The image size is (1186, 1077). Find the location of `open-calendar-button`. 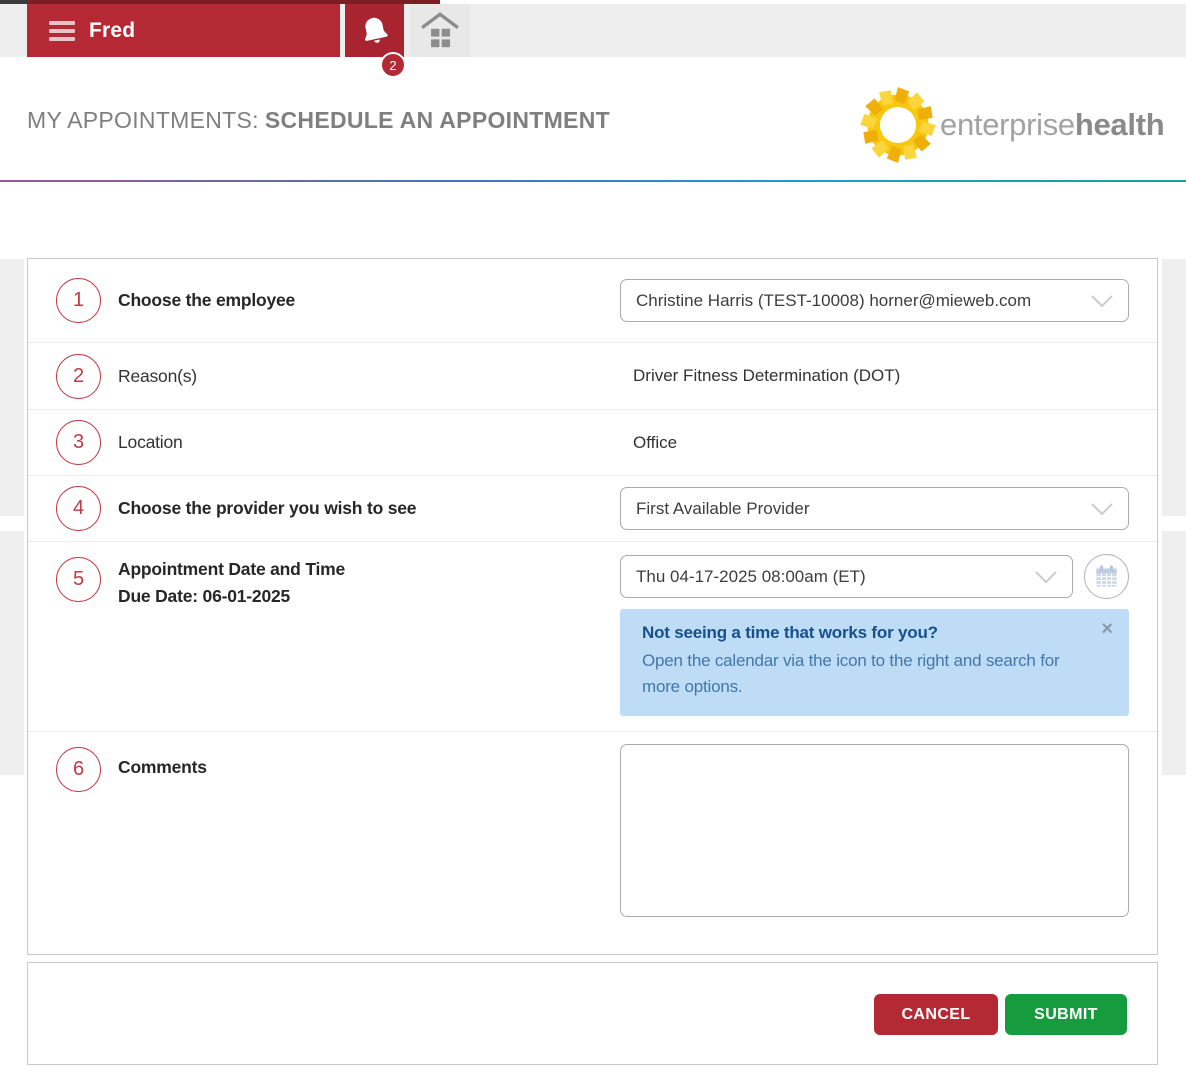

open-calendar-button is located at coordinates (1106, 576).